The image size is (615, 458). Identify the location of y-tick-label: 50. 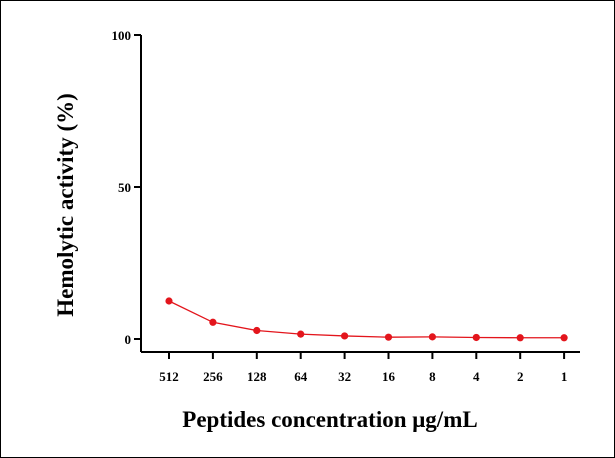
(124, 187).